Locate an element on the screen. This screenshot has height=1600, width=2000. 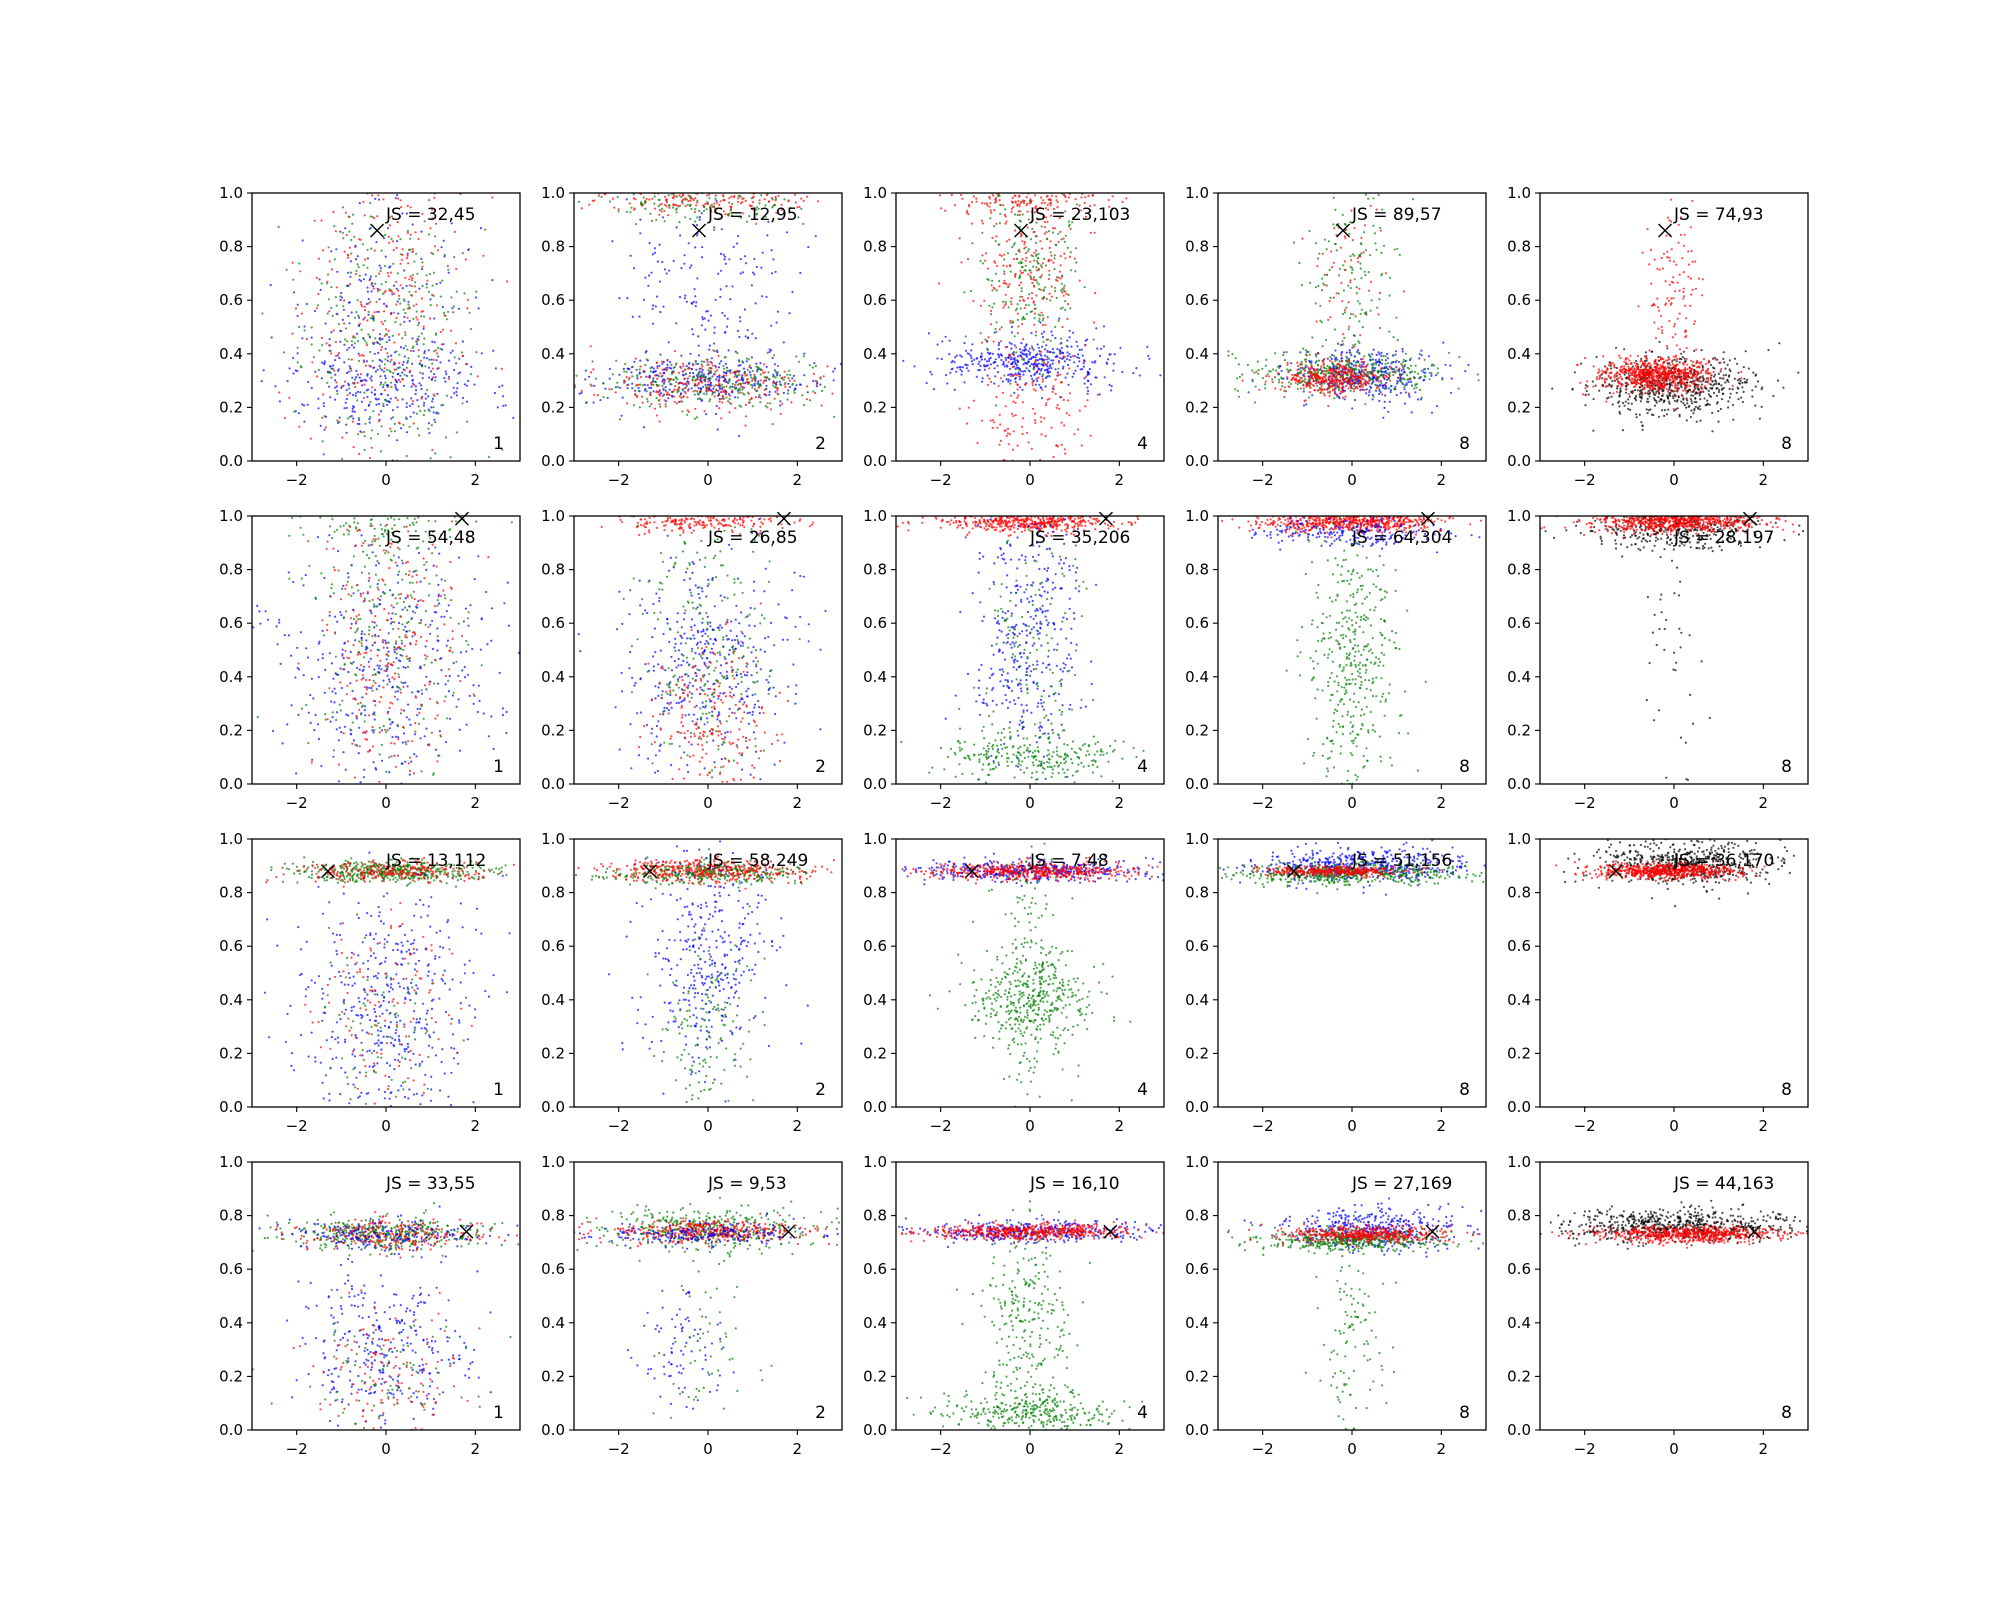
x-tick-label: −2 is located at coordinates (941, 480).